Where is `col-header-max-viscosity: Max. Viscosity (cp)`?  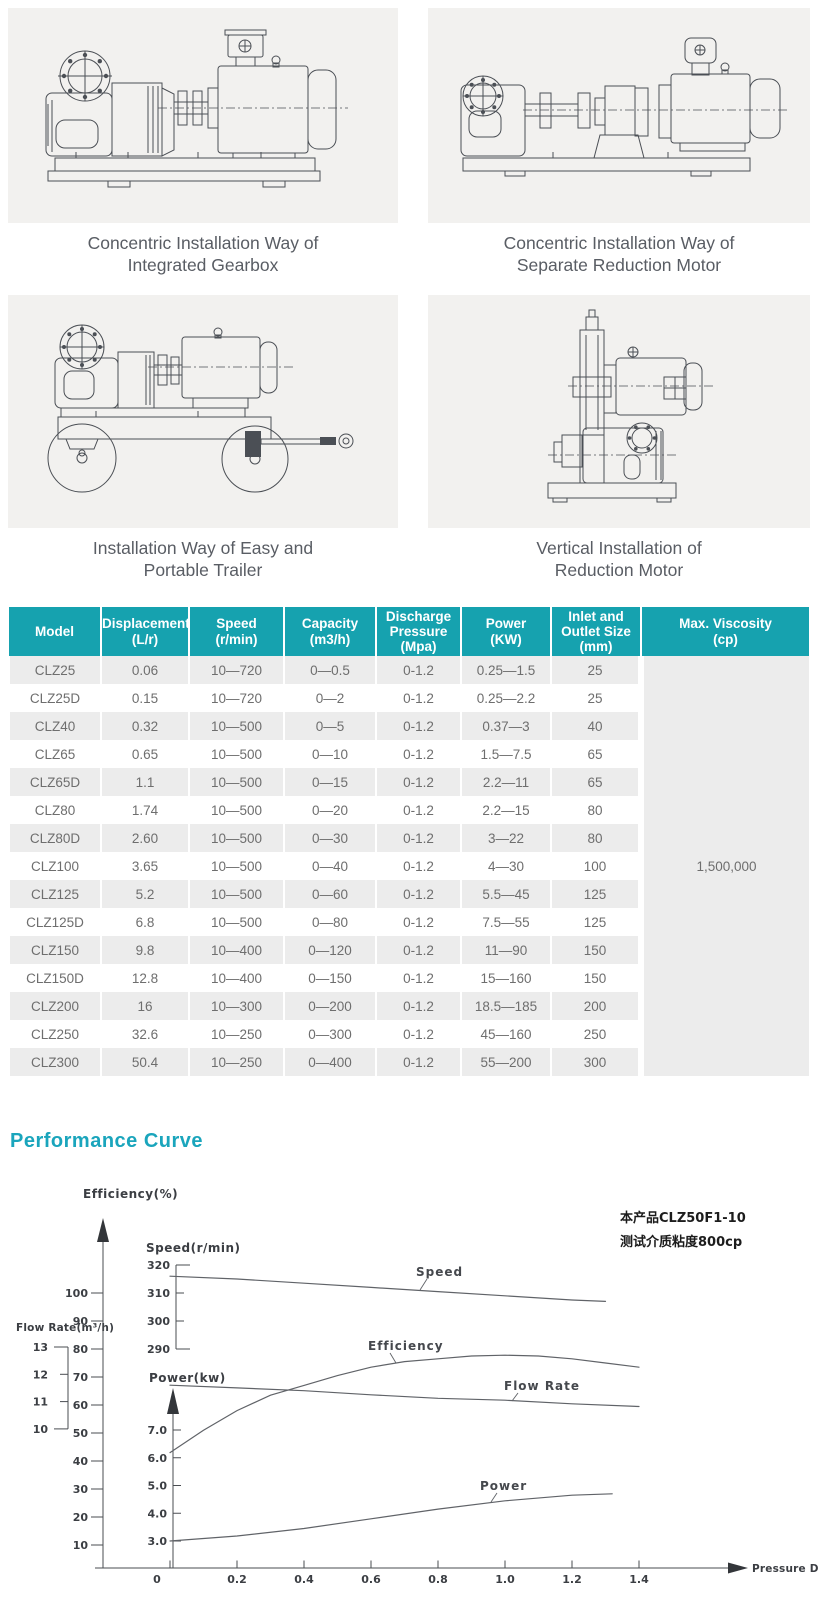
col-header-max-viscosity: Max. Viscosity (cp) is located at coordinates (724, 631).